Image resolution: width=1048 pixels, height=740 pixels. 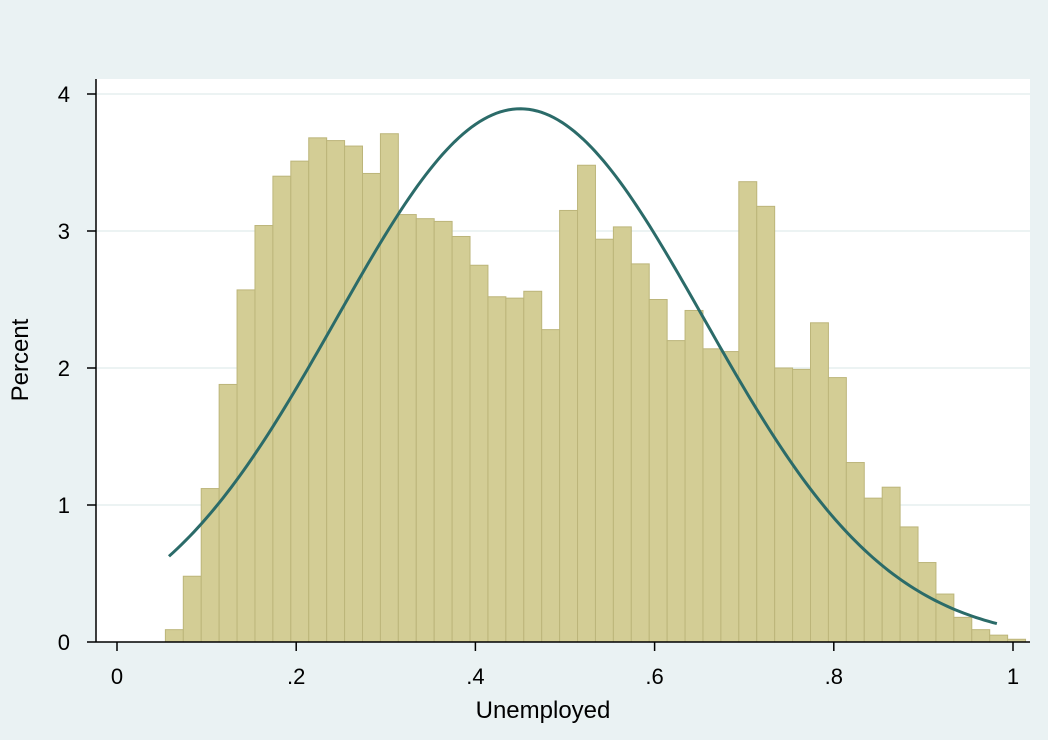 What do you see at coordinates (1013, 676) in the screenshot?
I see `x-tick-label: 1` at bounding box center [1013, 676].